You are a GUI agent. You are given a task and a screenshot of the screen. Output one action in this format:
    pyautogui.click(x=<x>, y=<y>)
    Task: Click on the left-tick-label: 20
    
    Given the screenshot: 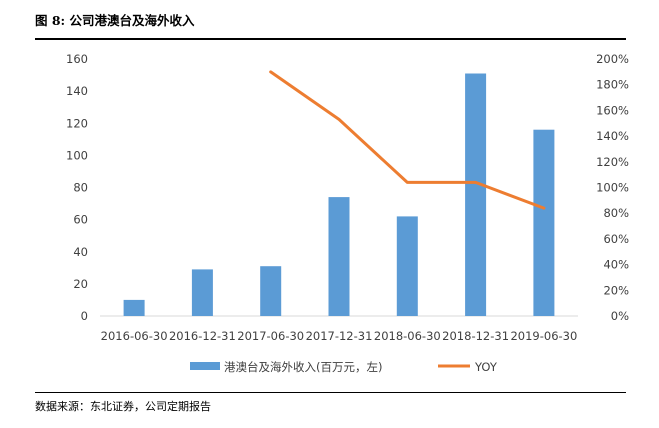 What is the action you would take?
    pyautogui.click(x=80, y=284)
    